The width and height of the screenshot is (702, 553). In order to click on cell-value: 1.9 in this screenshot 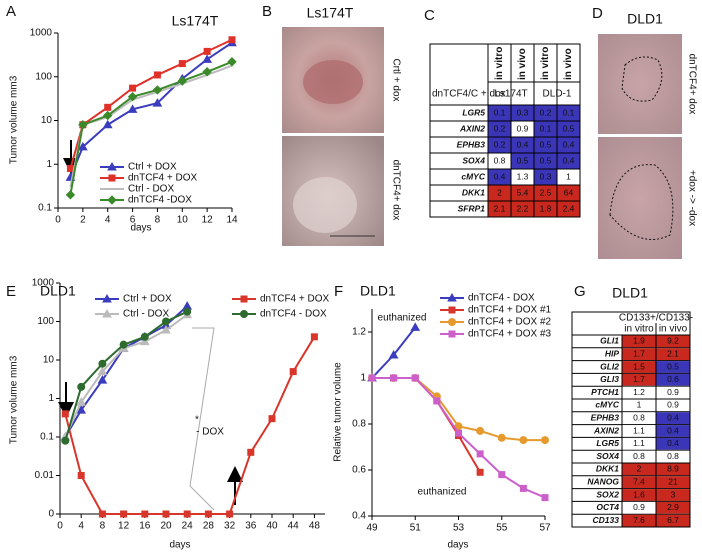, I will do `click(639, 341)`.